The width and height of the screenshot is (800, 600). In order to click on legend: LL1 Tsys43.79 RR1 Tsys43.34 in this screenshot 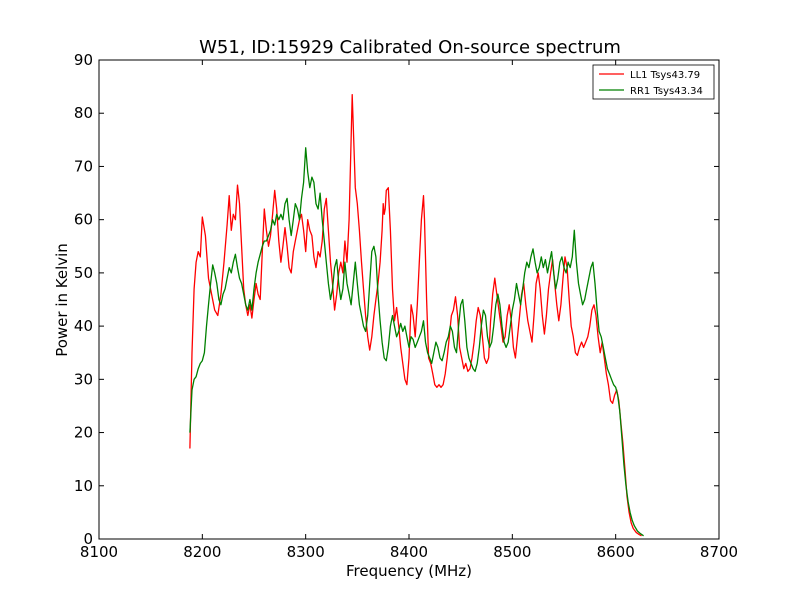, I will do `click(653, 82)`.